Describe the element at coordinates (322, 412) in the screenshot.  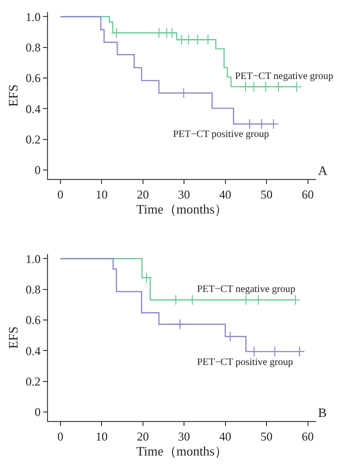
I see `text: B` at that location.